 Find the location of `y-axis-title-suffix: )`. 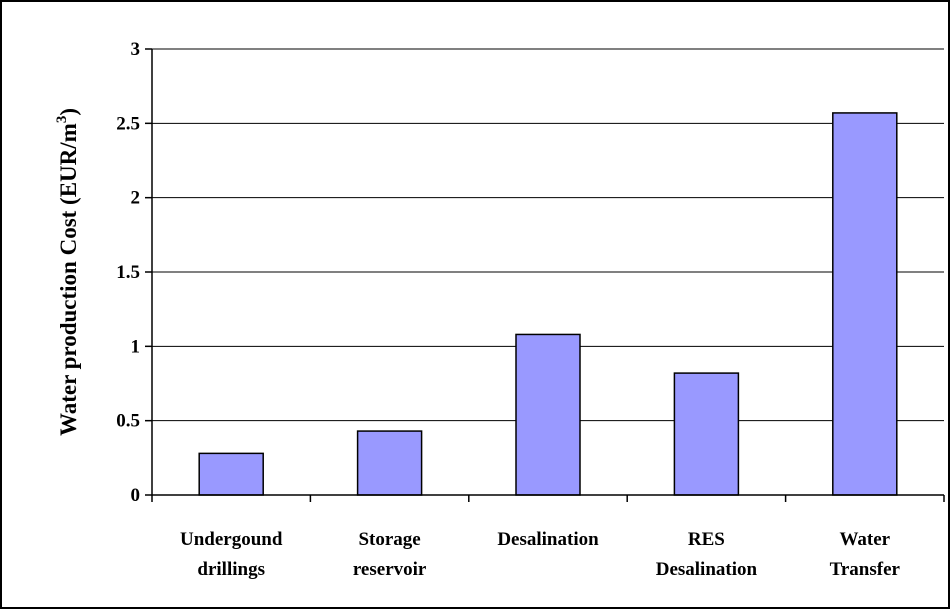

y-axis-title-suffix: ) is located at coordinates (68, 112).